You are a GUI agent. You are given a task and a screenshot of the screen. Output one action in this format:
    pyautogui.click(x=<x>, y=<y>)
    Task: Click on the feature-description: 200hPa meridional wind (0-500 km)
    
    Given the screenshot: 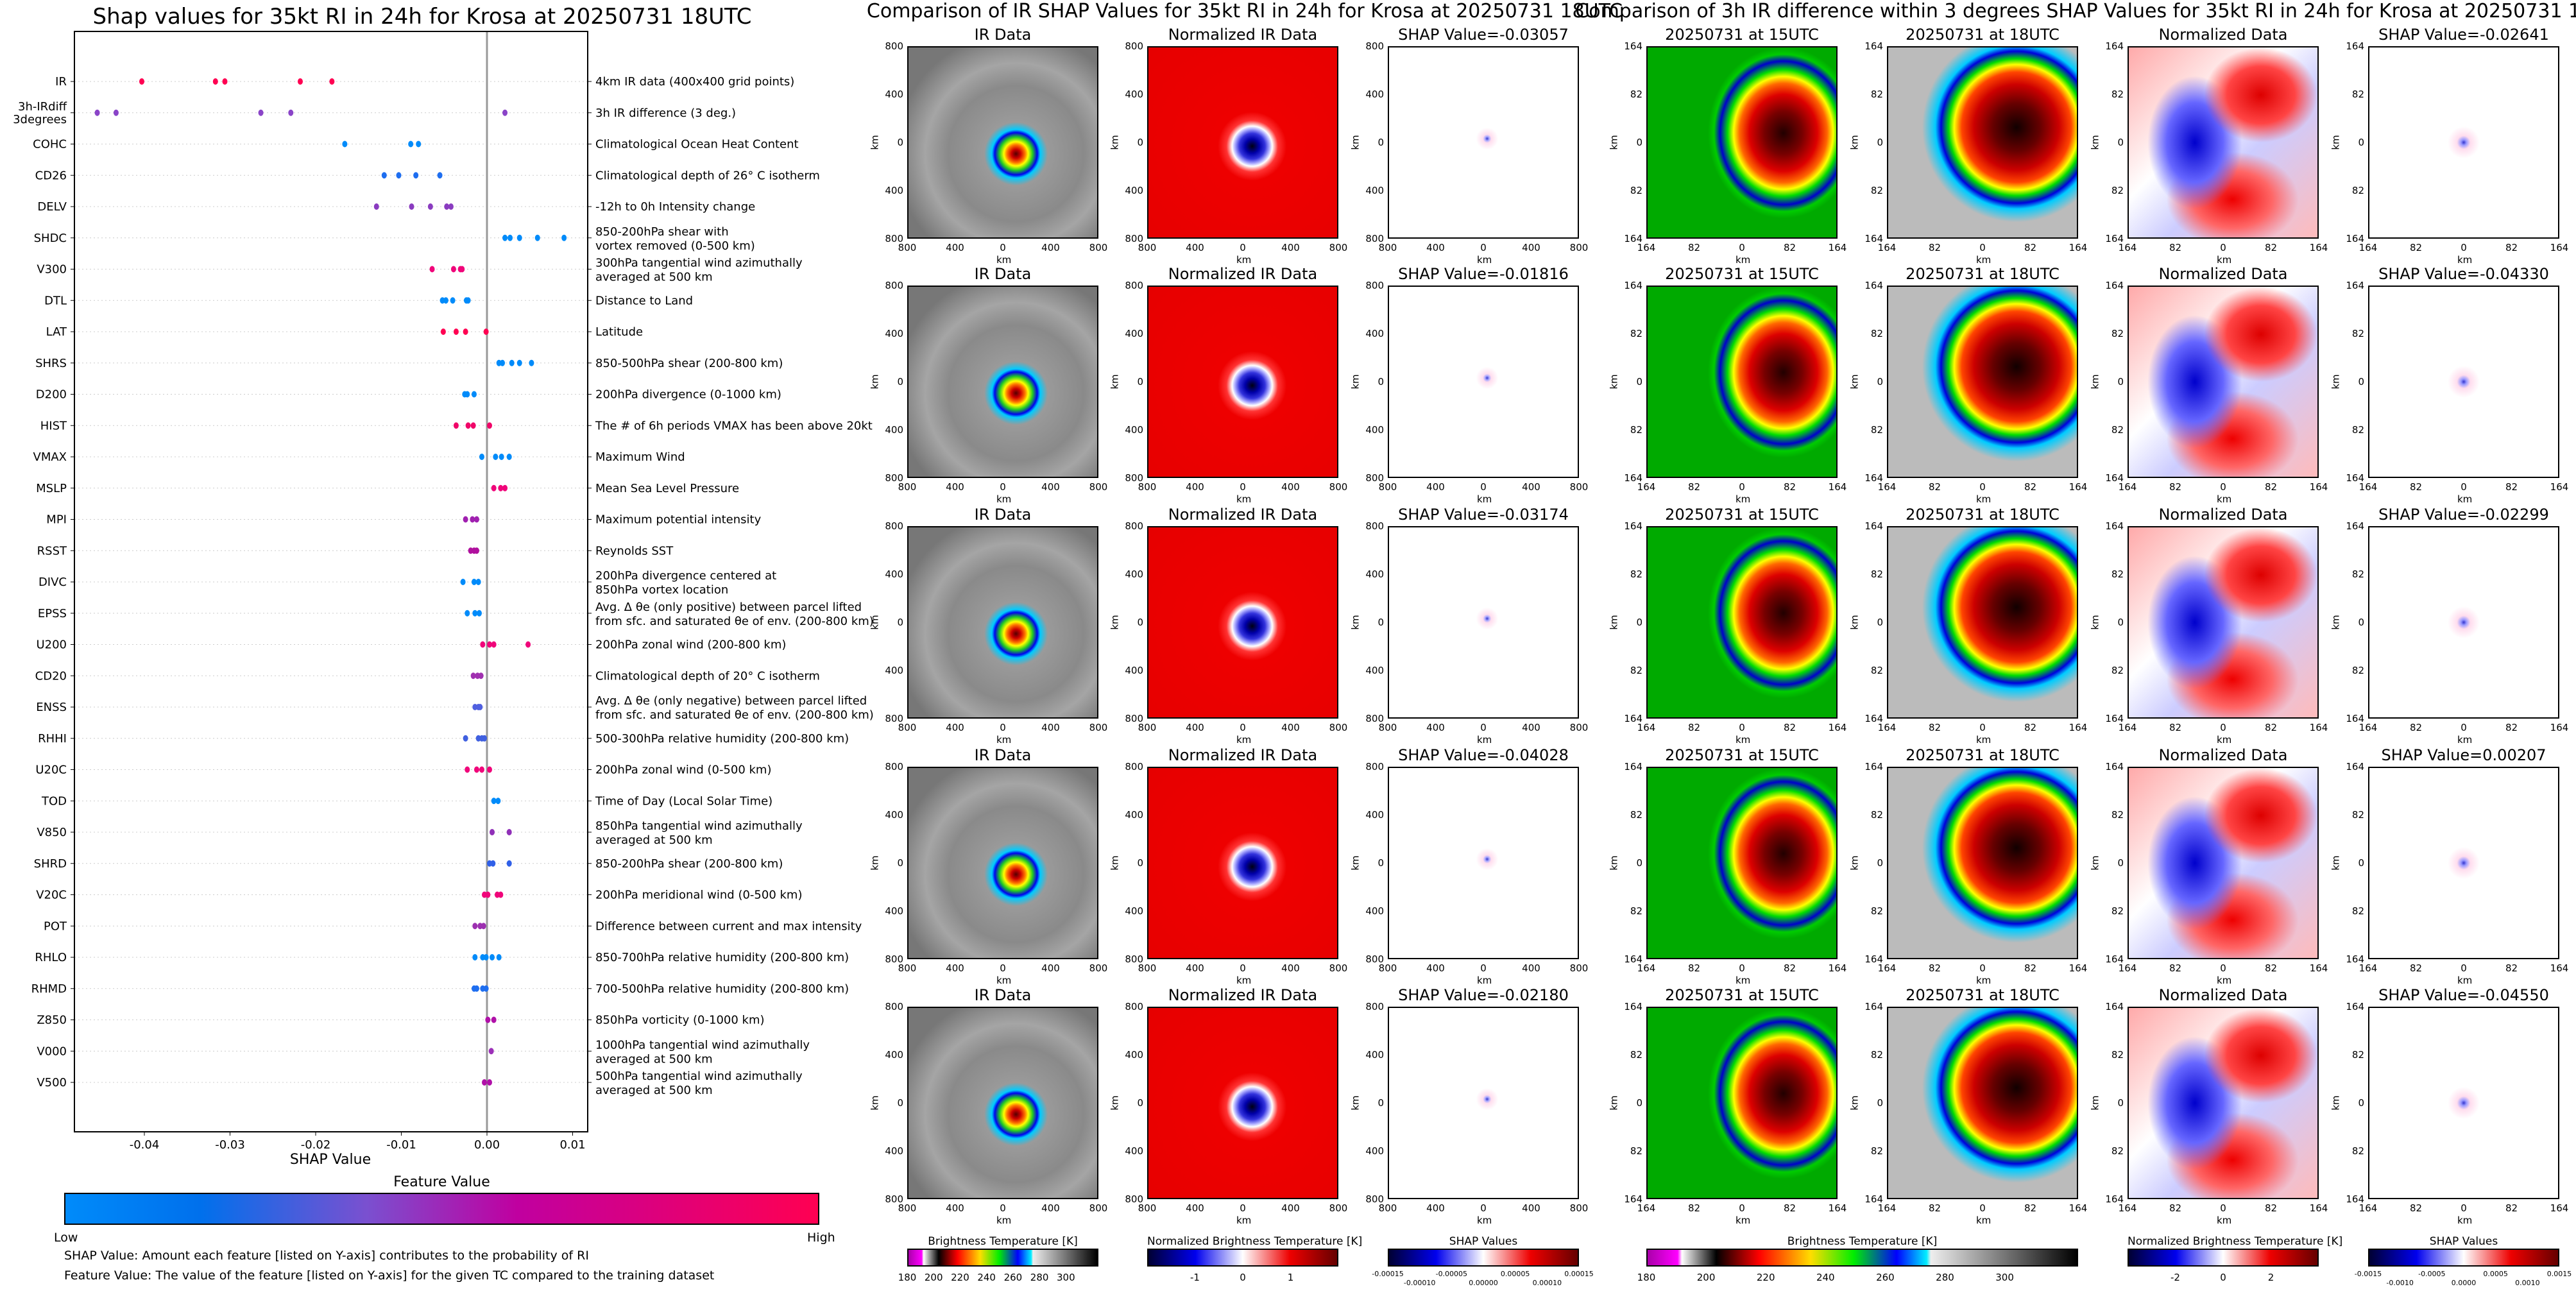 What is the action you would take?
    pyautogui.click(x=698, y=895)
    